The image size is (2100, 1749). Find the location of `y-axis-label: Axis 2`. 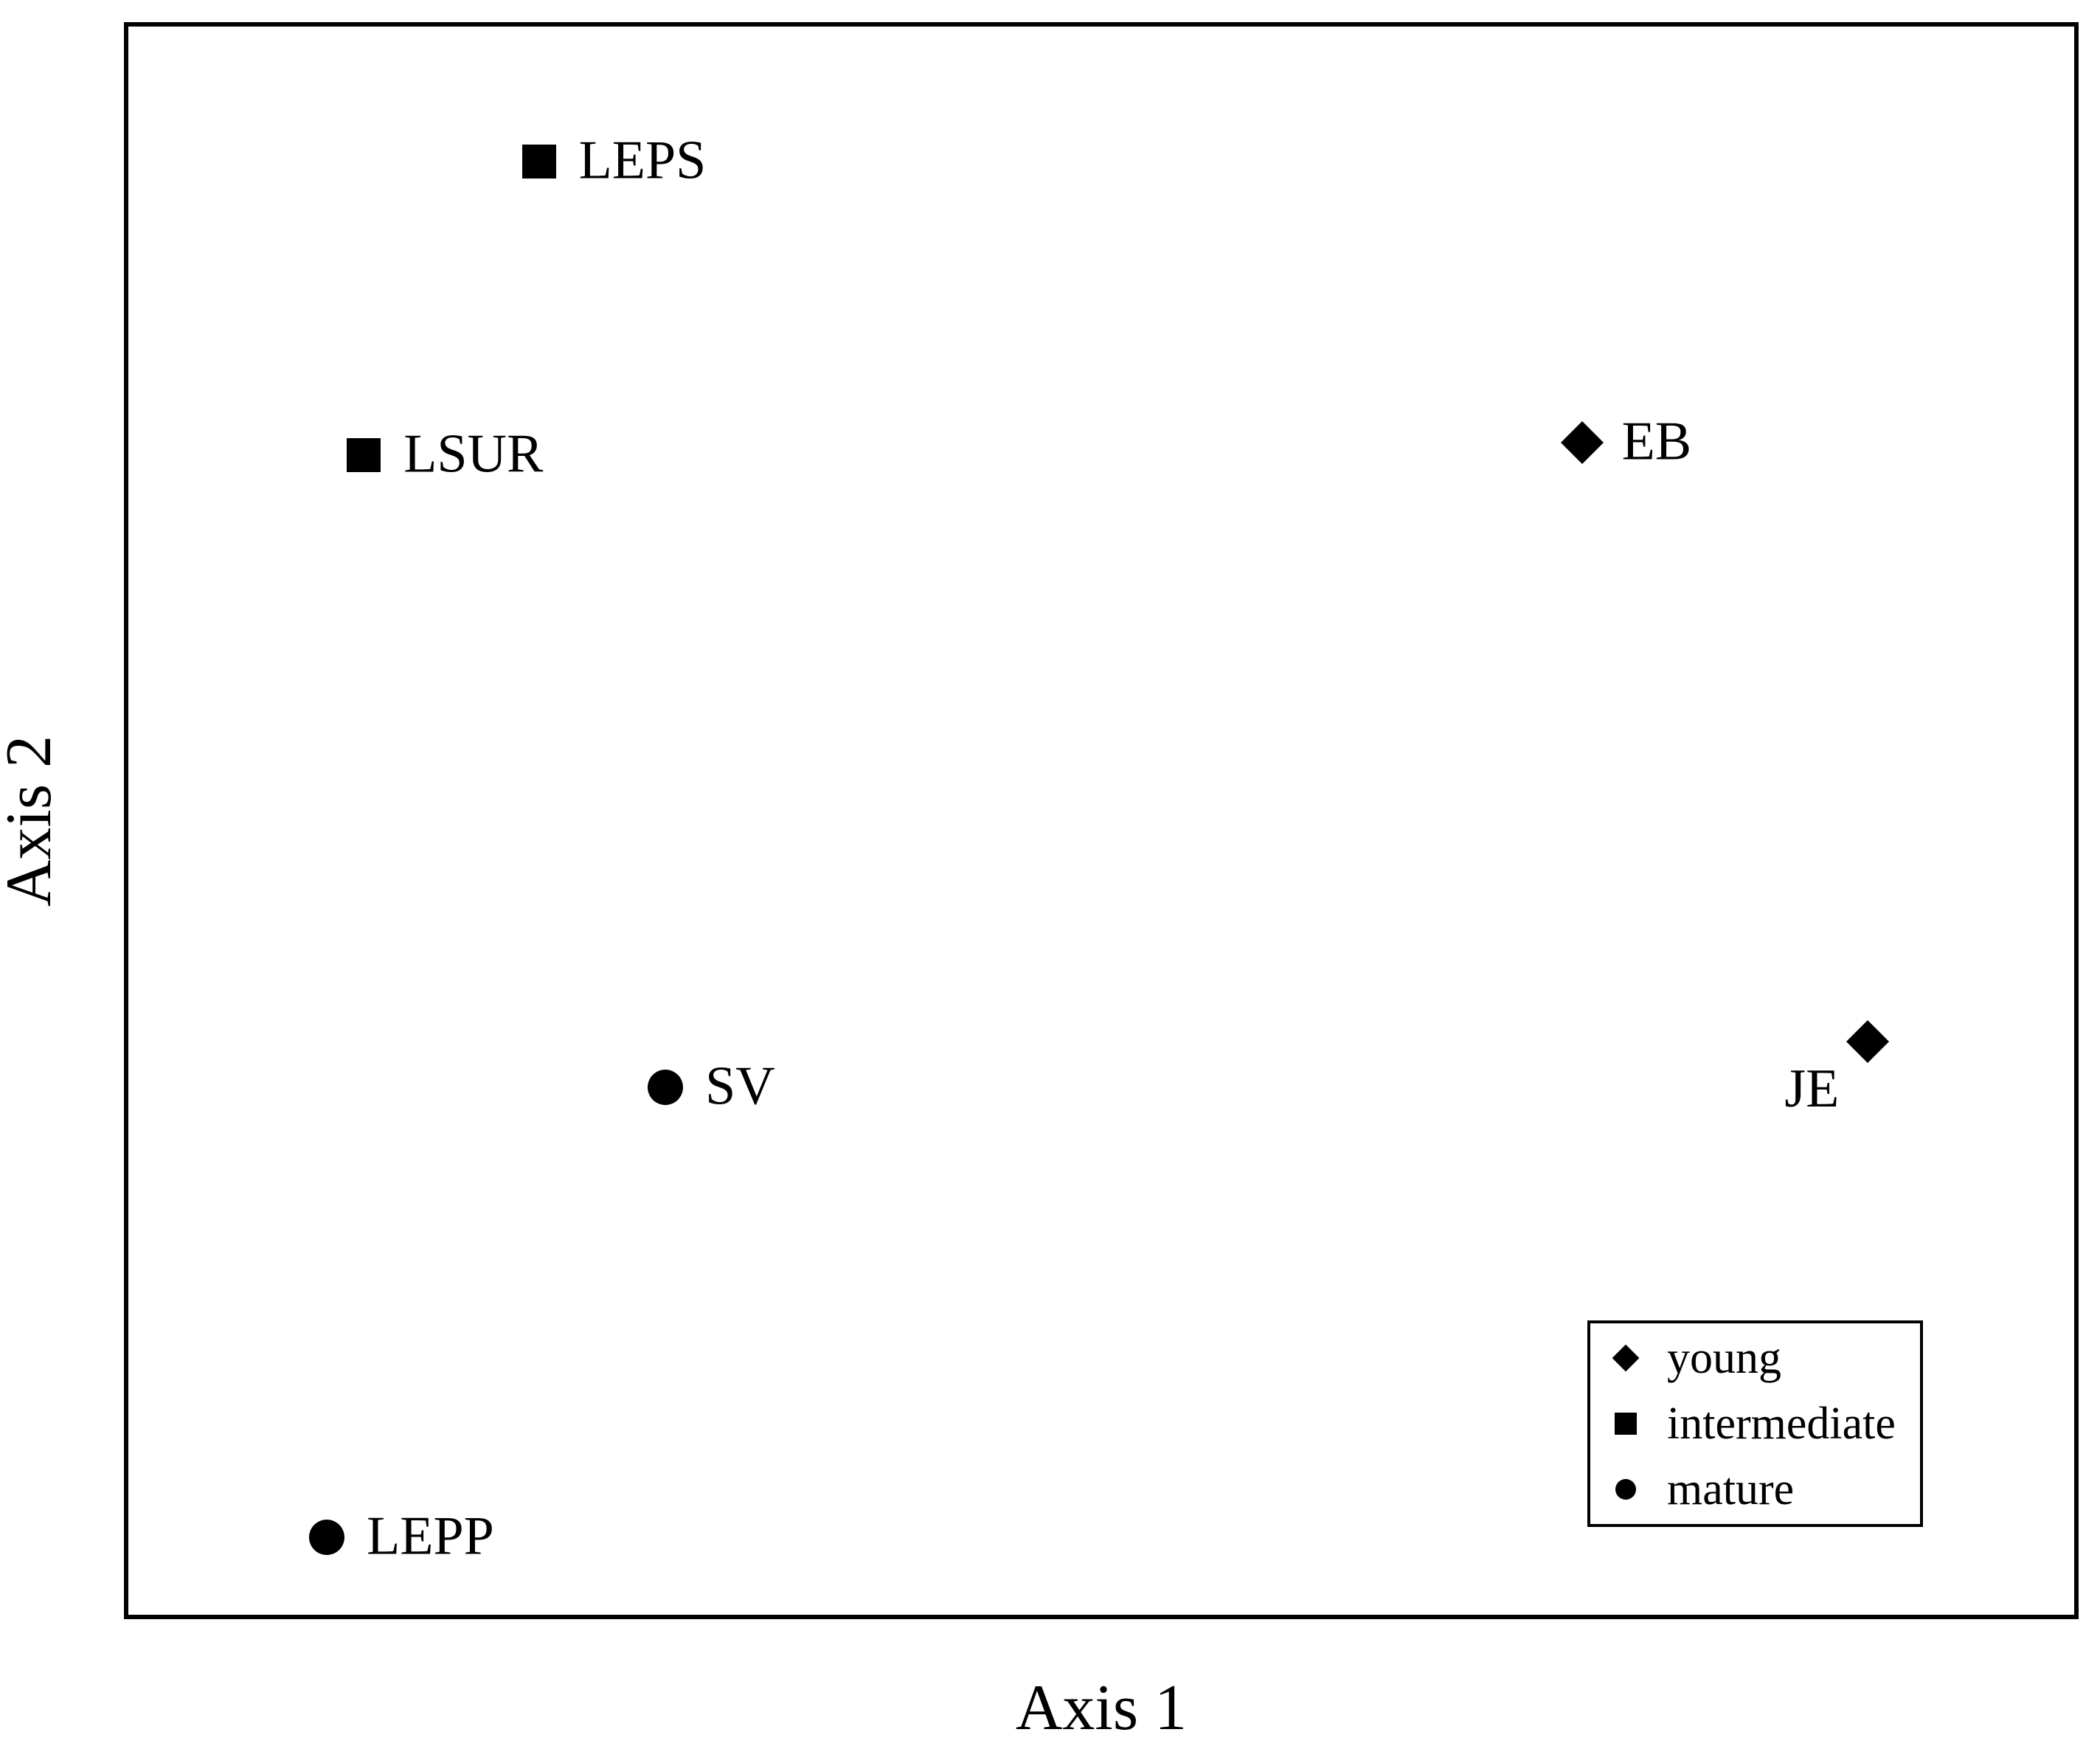

y-axis-label: Axis 2 is located at coordinates (32, 821).